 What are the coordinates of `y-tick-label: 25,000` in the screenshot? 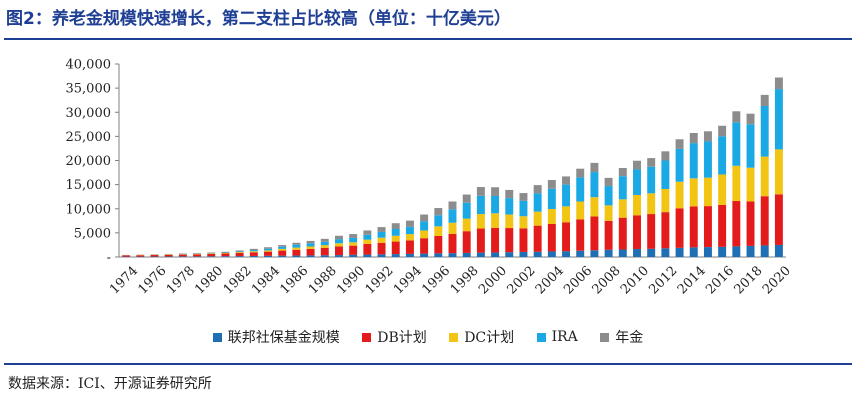 It's located at (89, 137).